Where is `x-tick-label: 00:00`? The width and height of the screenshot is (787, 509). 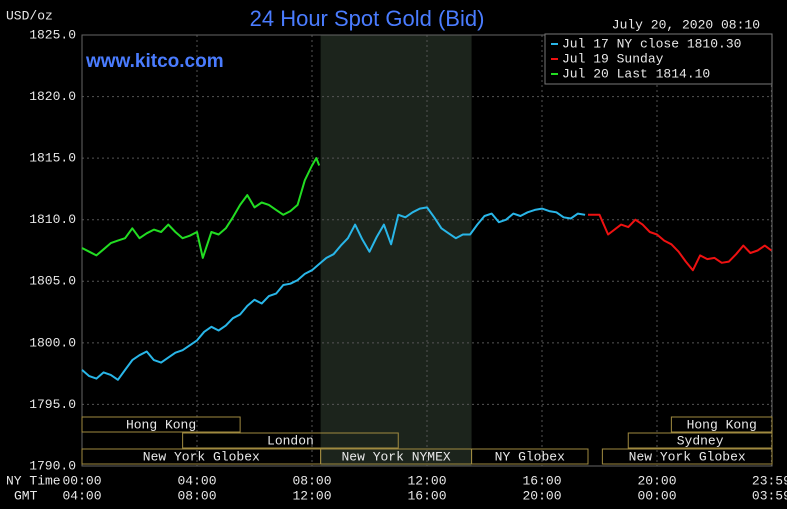
x-tick-label: 00:00 is located at coordinates (81, 480).